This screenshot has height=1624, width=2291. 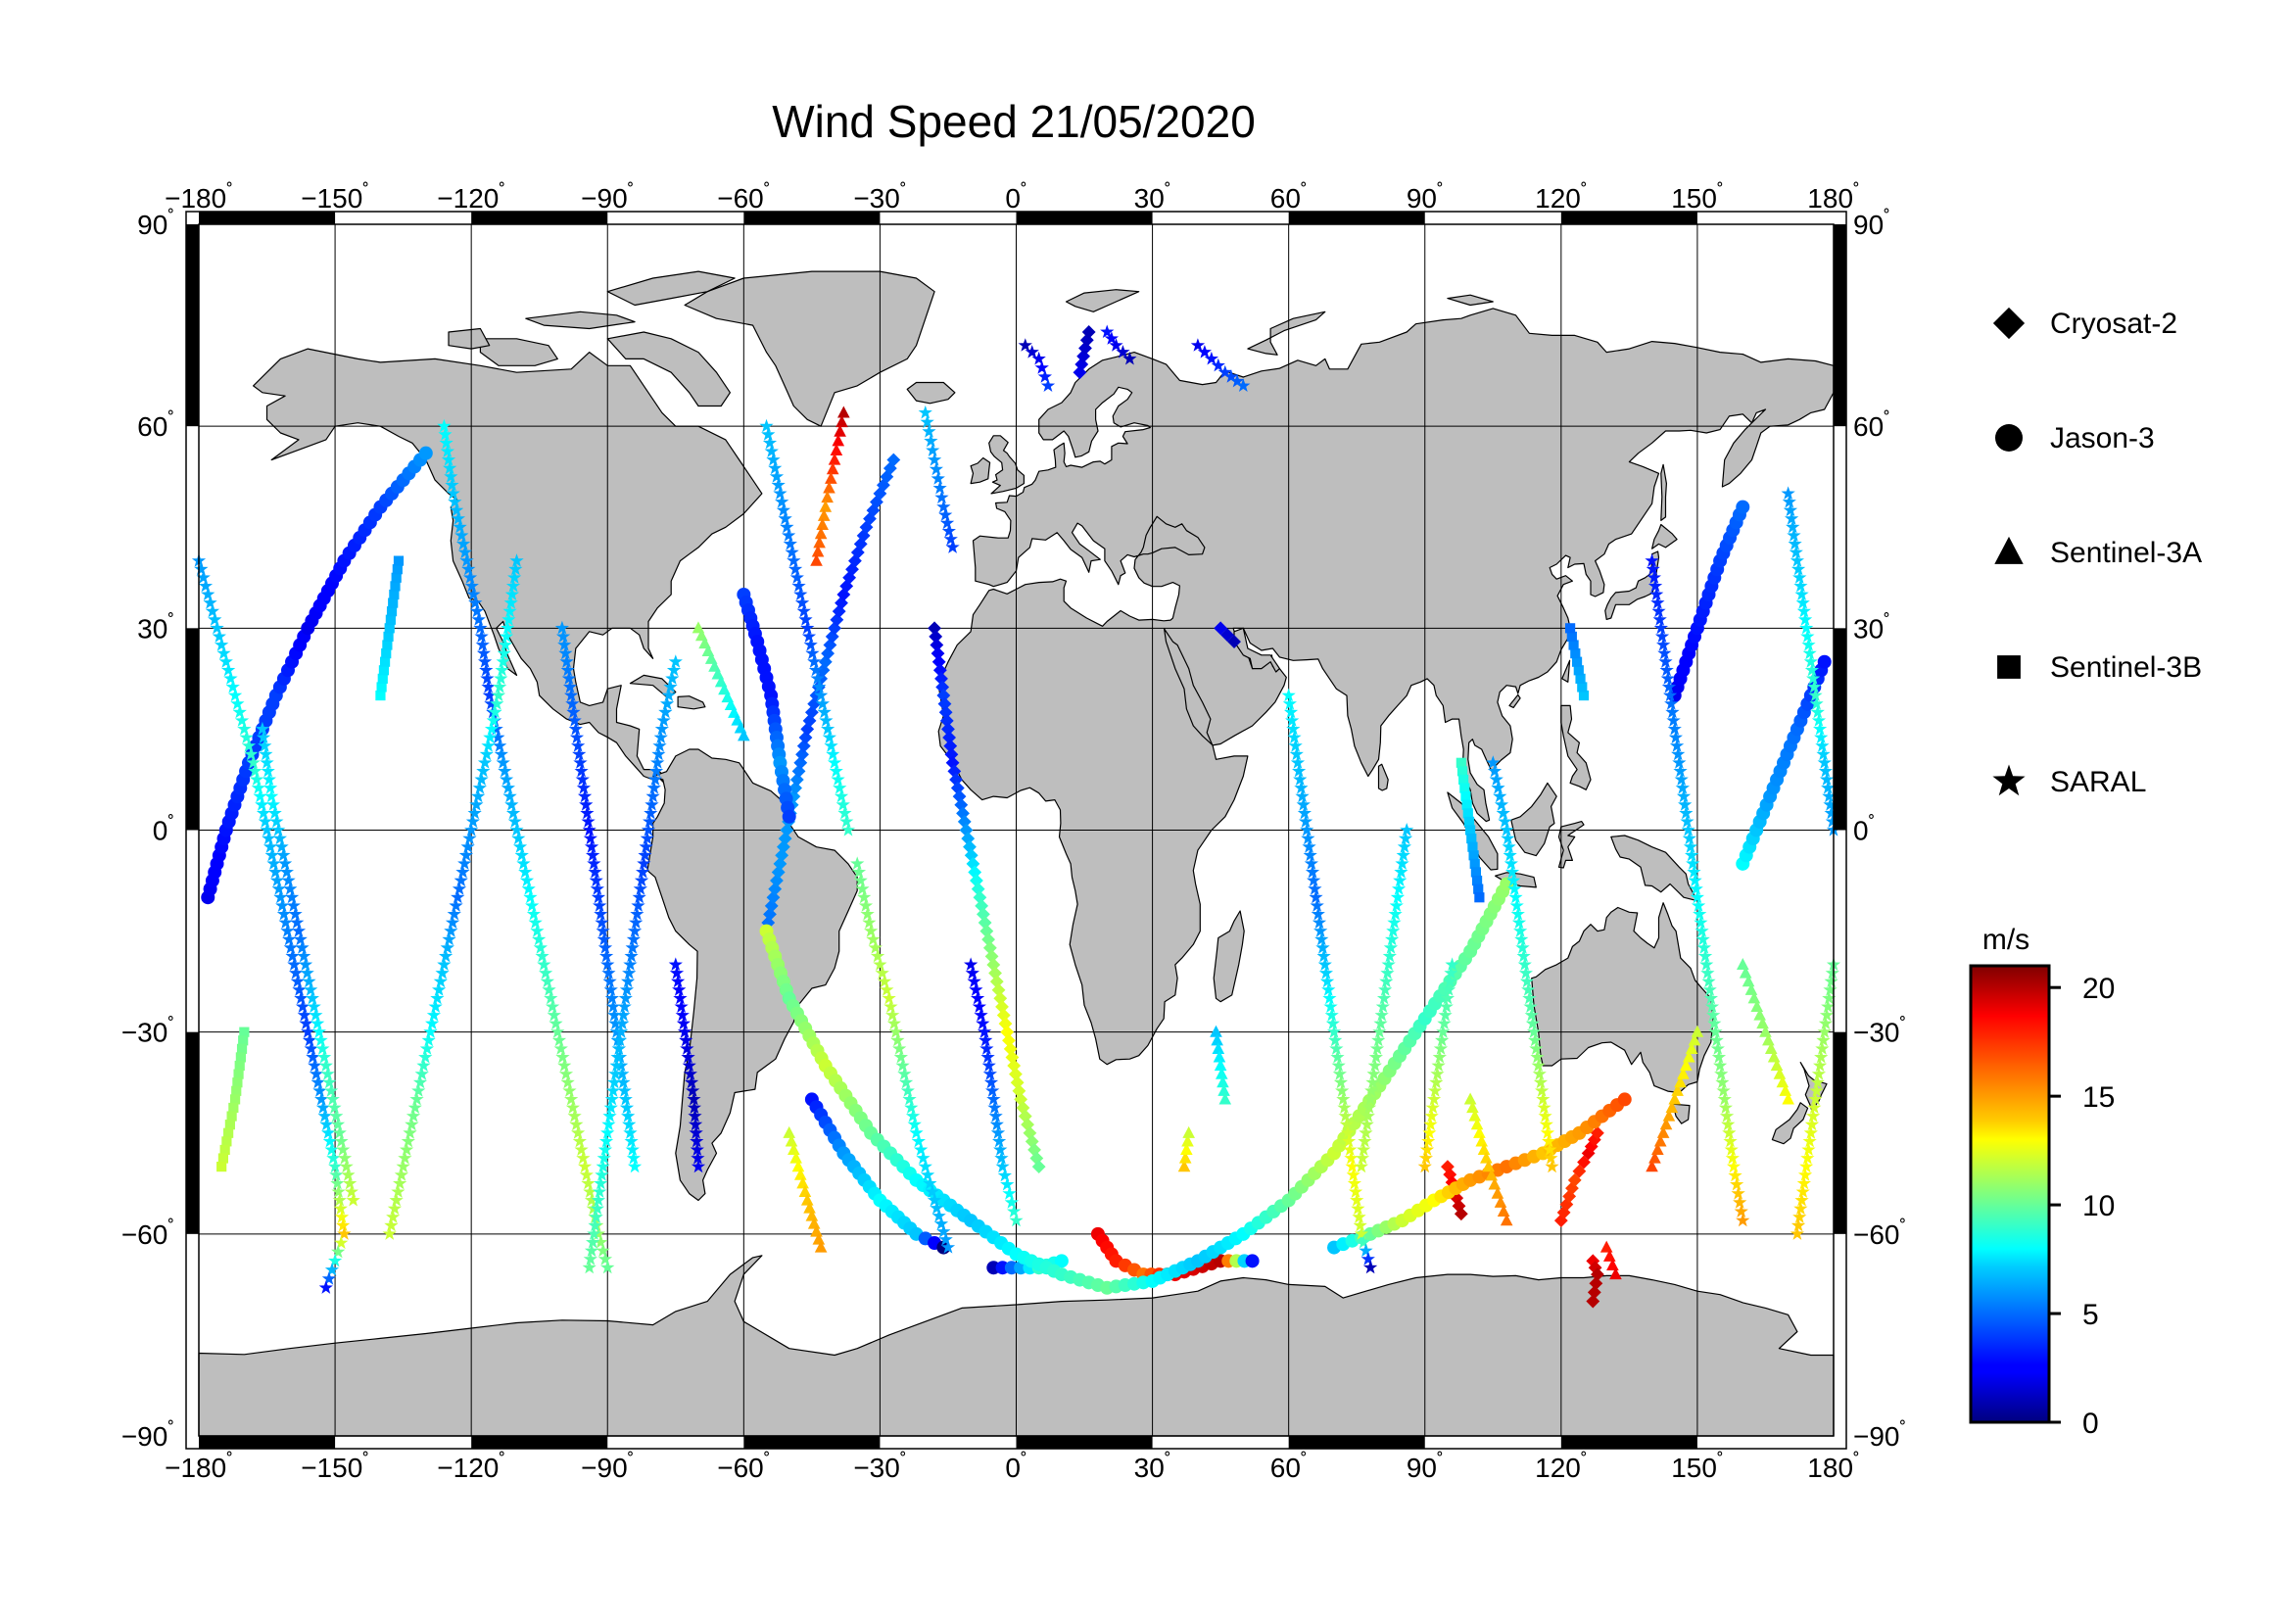 I want to click on land-cuba, so click(x=653, y=686).